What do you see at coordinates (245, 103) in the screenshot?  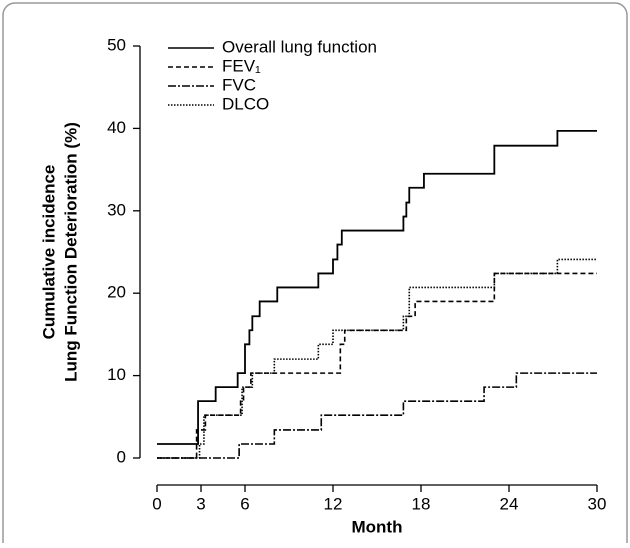 I see `legend-label: DLCO` at bounding box center [245, 103].